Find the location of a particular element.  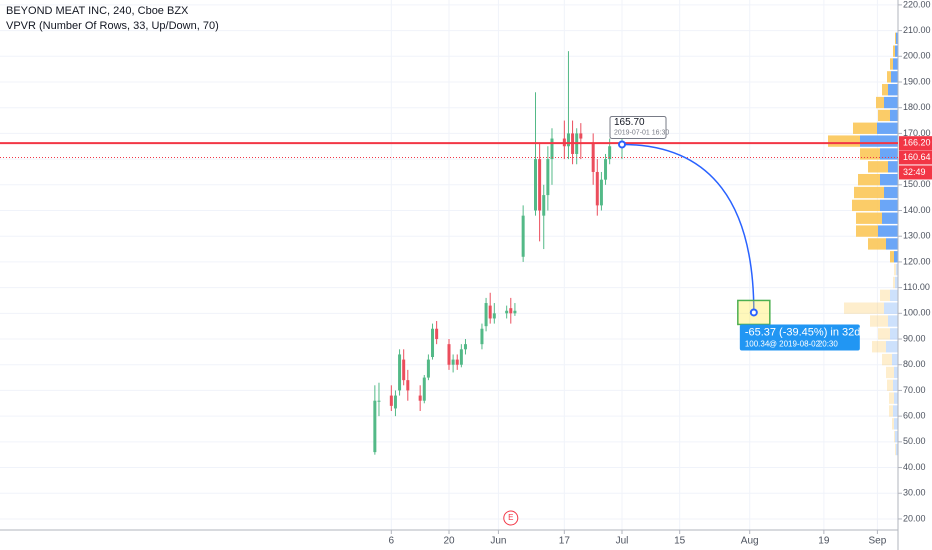

y-tick-label: 130.00 is located at coordinates (917, 236).